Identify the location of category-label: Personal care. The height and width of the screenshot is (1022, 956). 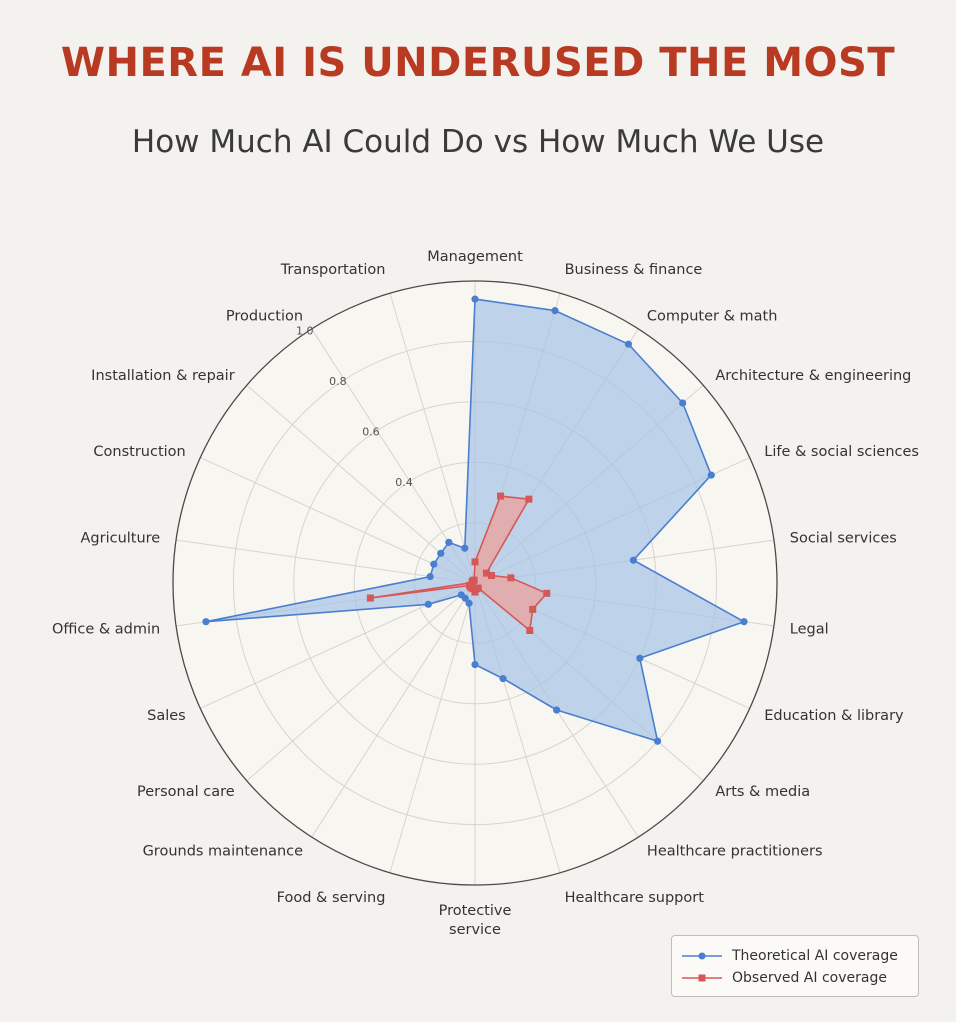
(186, 792).